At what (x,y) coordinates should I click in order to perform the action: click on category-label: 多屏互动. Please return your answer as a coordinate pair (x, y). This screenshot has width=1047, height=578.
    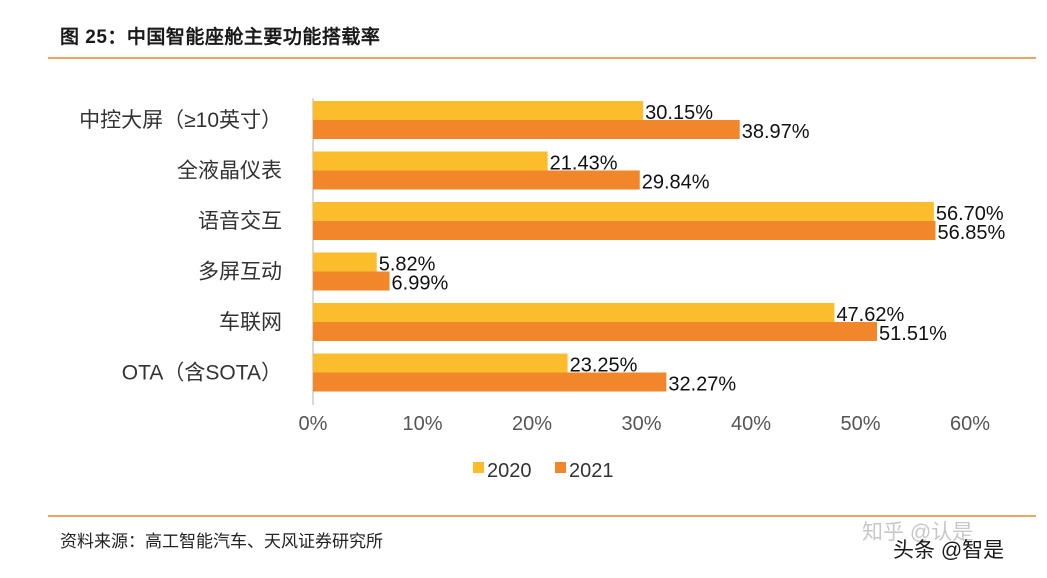
    Looking at the image, I should click on (240, 272).